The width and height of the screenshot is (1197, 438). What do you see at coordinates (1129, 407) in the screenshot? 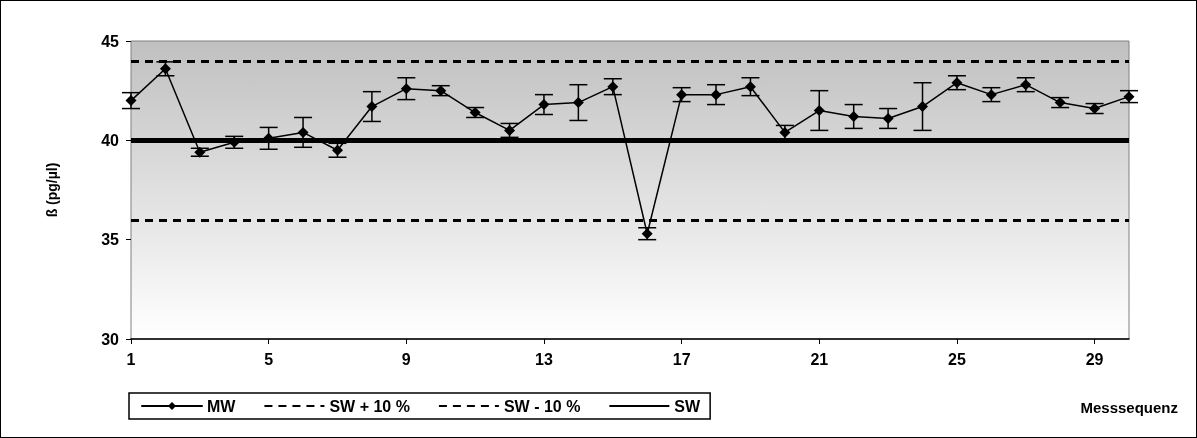
I see `x-axis-title: Messsequenz` at bounding box center [1129, 407].